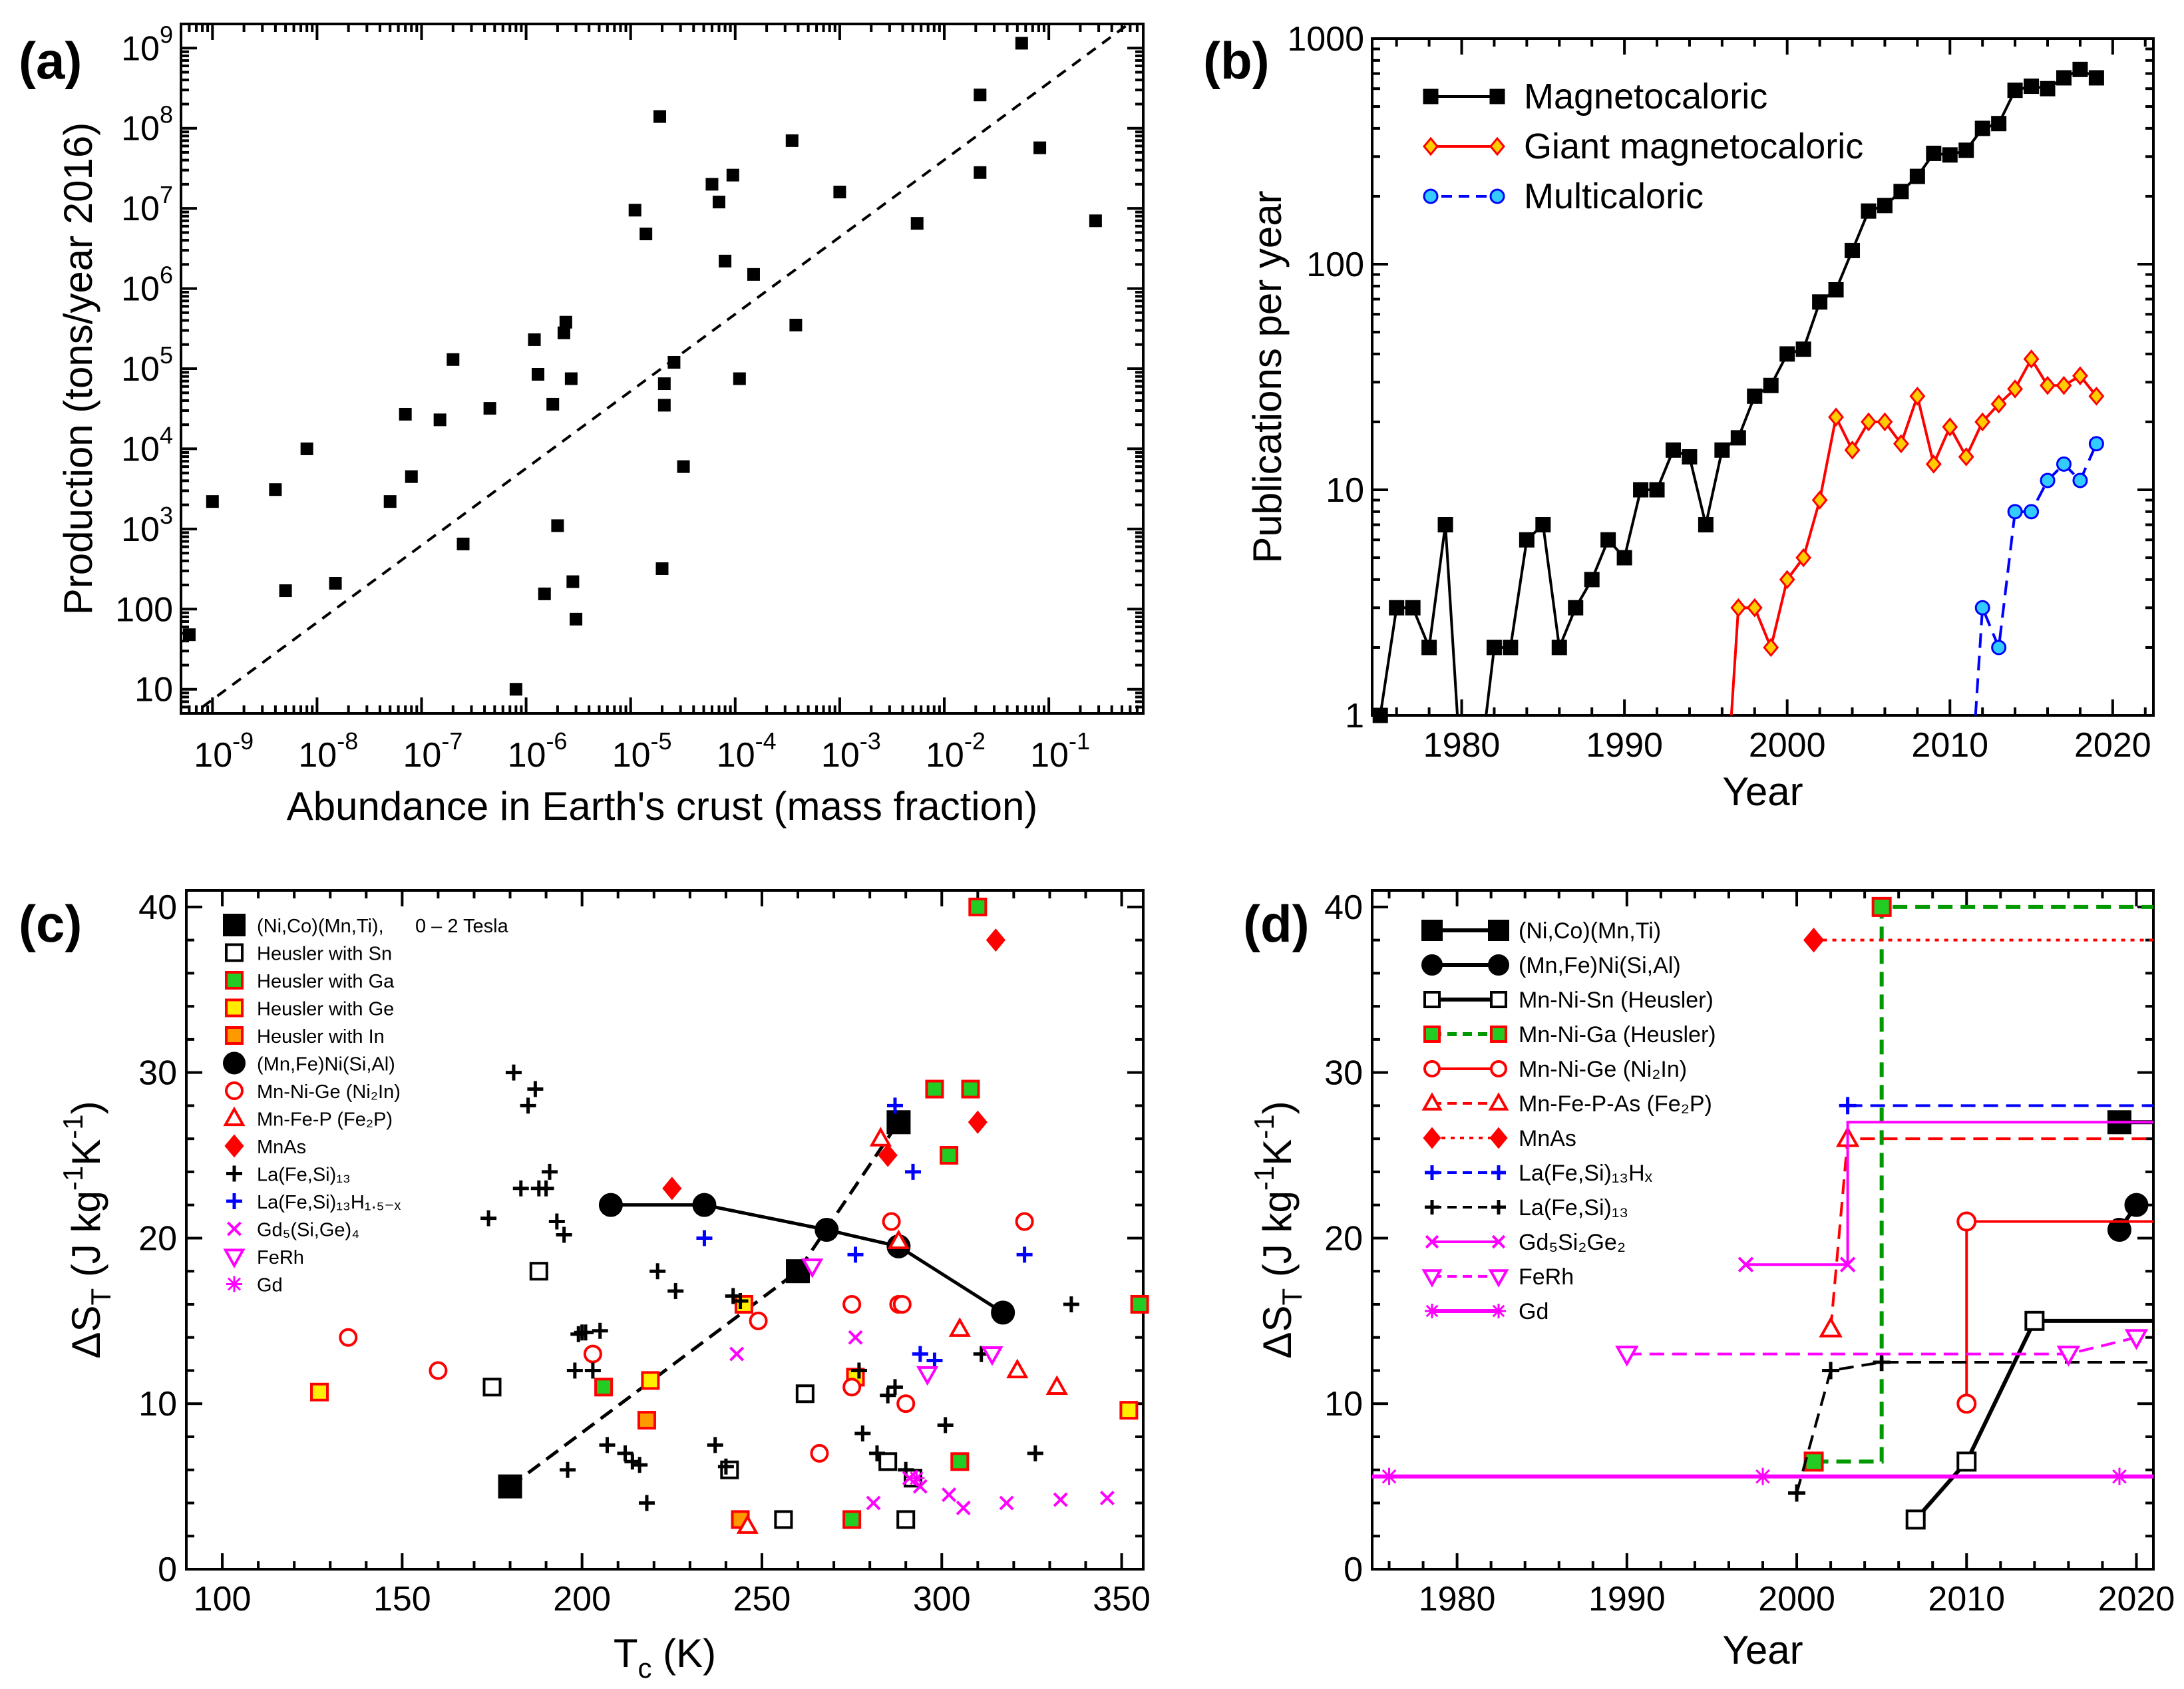 This screenshot has width=2184, height=1689. Describe the element at coordinates (1627, 1599) in the screenshot. I see `d-x-tick-label: 1990` at that location.